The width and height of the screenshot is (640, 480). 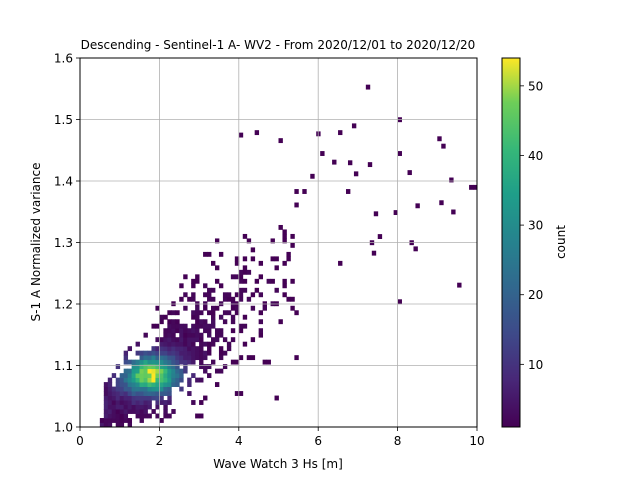 What do you see at coordinates (535, 86) in the screenshot?
I see `colorbar-tick-label: 50` at bounding box center [535, 86].